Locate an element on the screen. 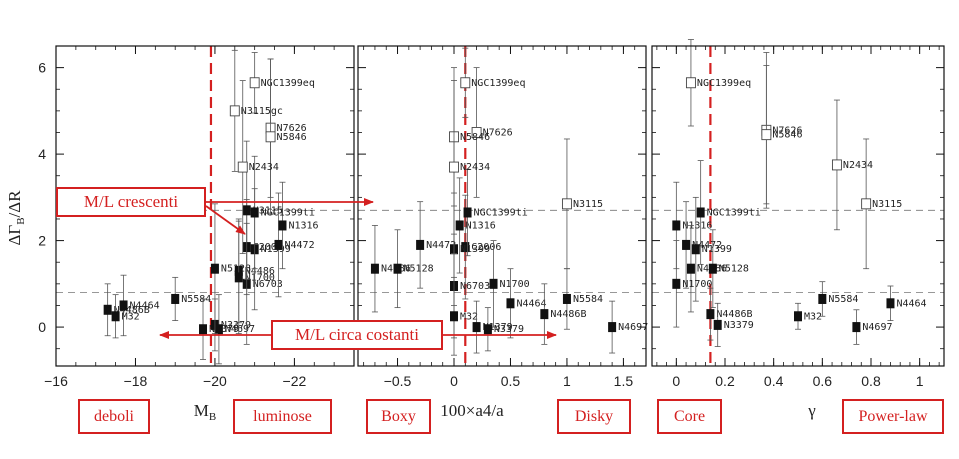 The width and height of the screenshot is (959, 459). point-n1399: N1399 is located at coordinates (711, 249).